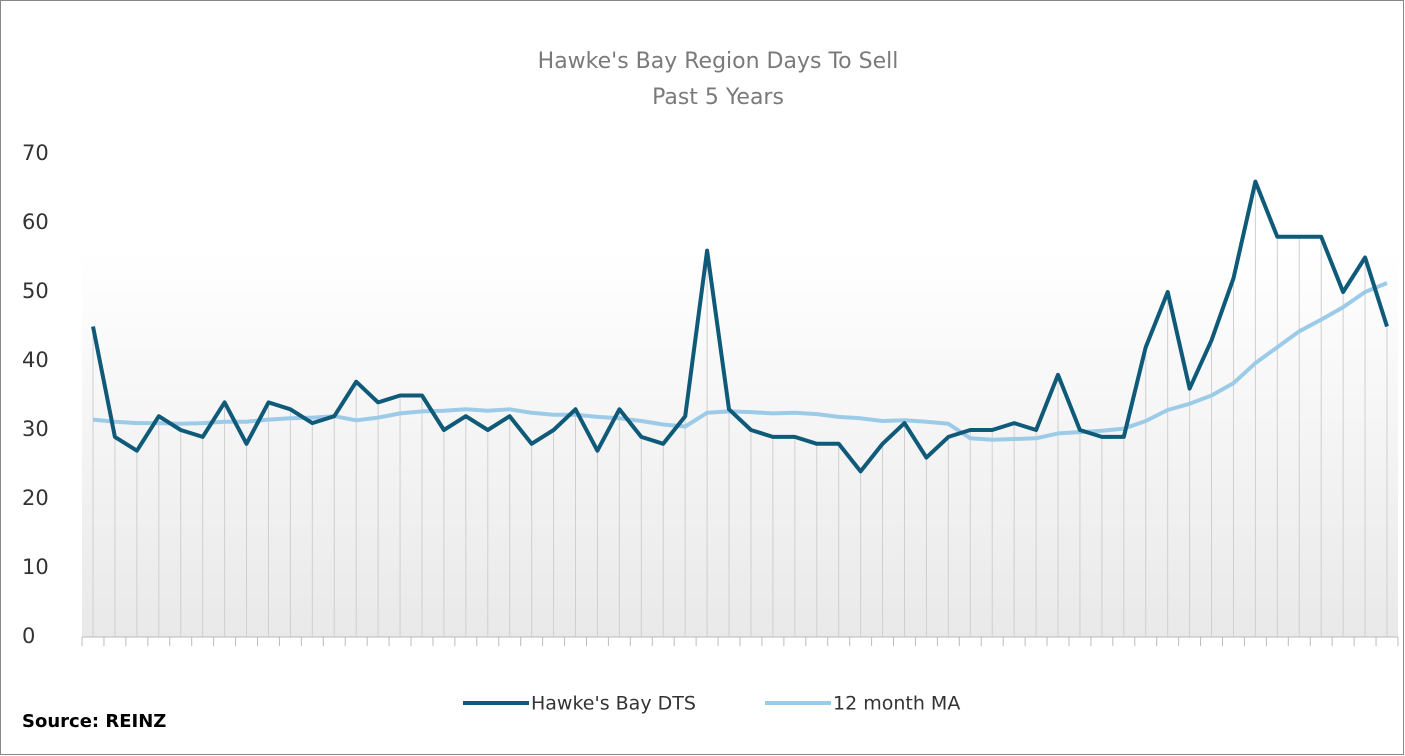  I want to click on y-tick-label: 50, so click(35, 291).